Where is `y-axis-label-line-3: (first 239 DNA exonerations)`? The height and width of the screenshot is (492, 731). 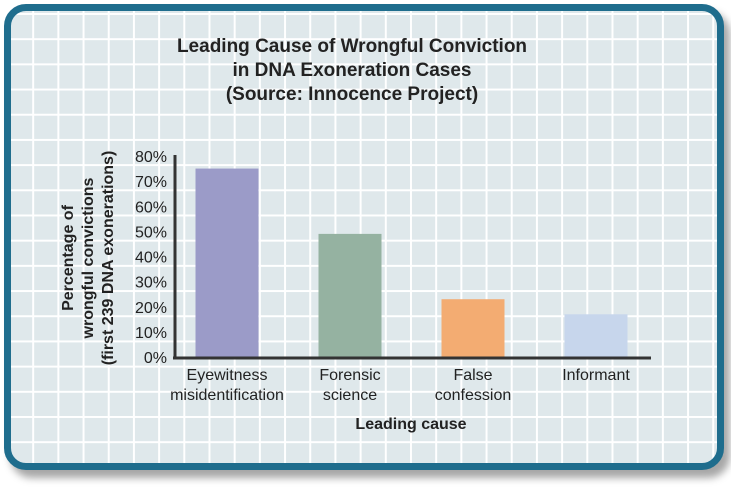
y-axis-label-line-3: (first 239 DNA exonerations) is located at coordinates (108, 258).